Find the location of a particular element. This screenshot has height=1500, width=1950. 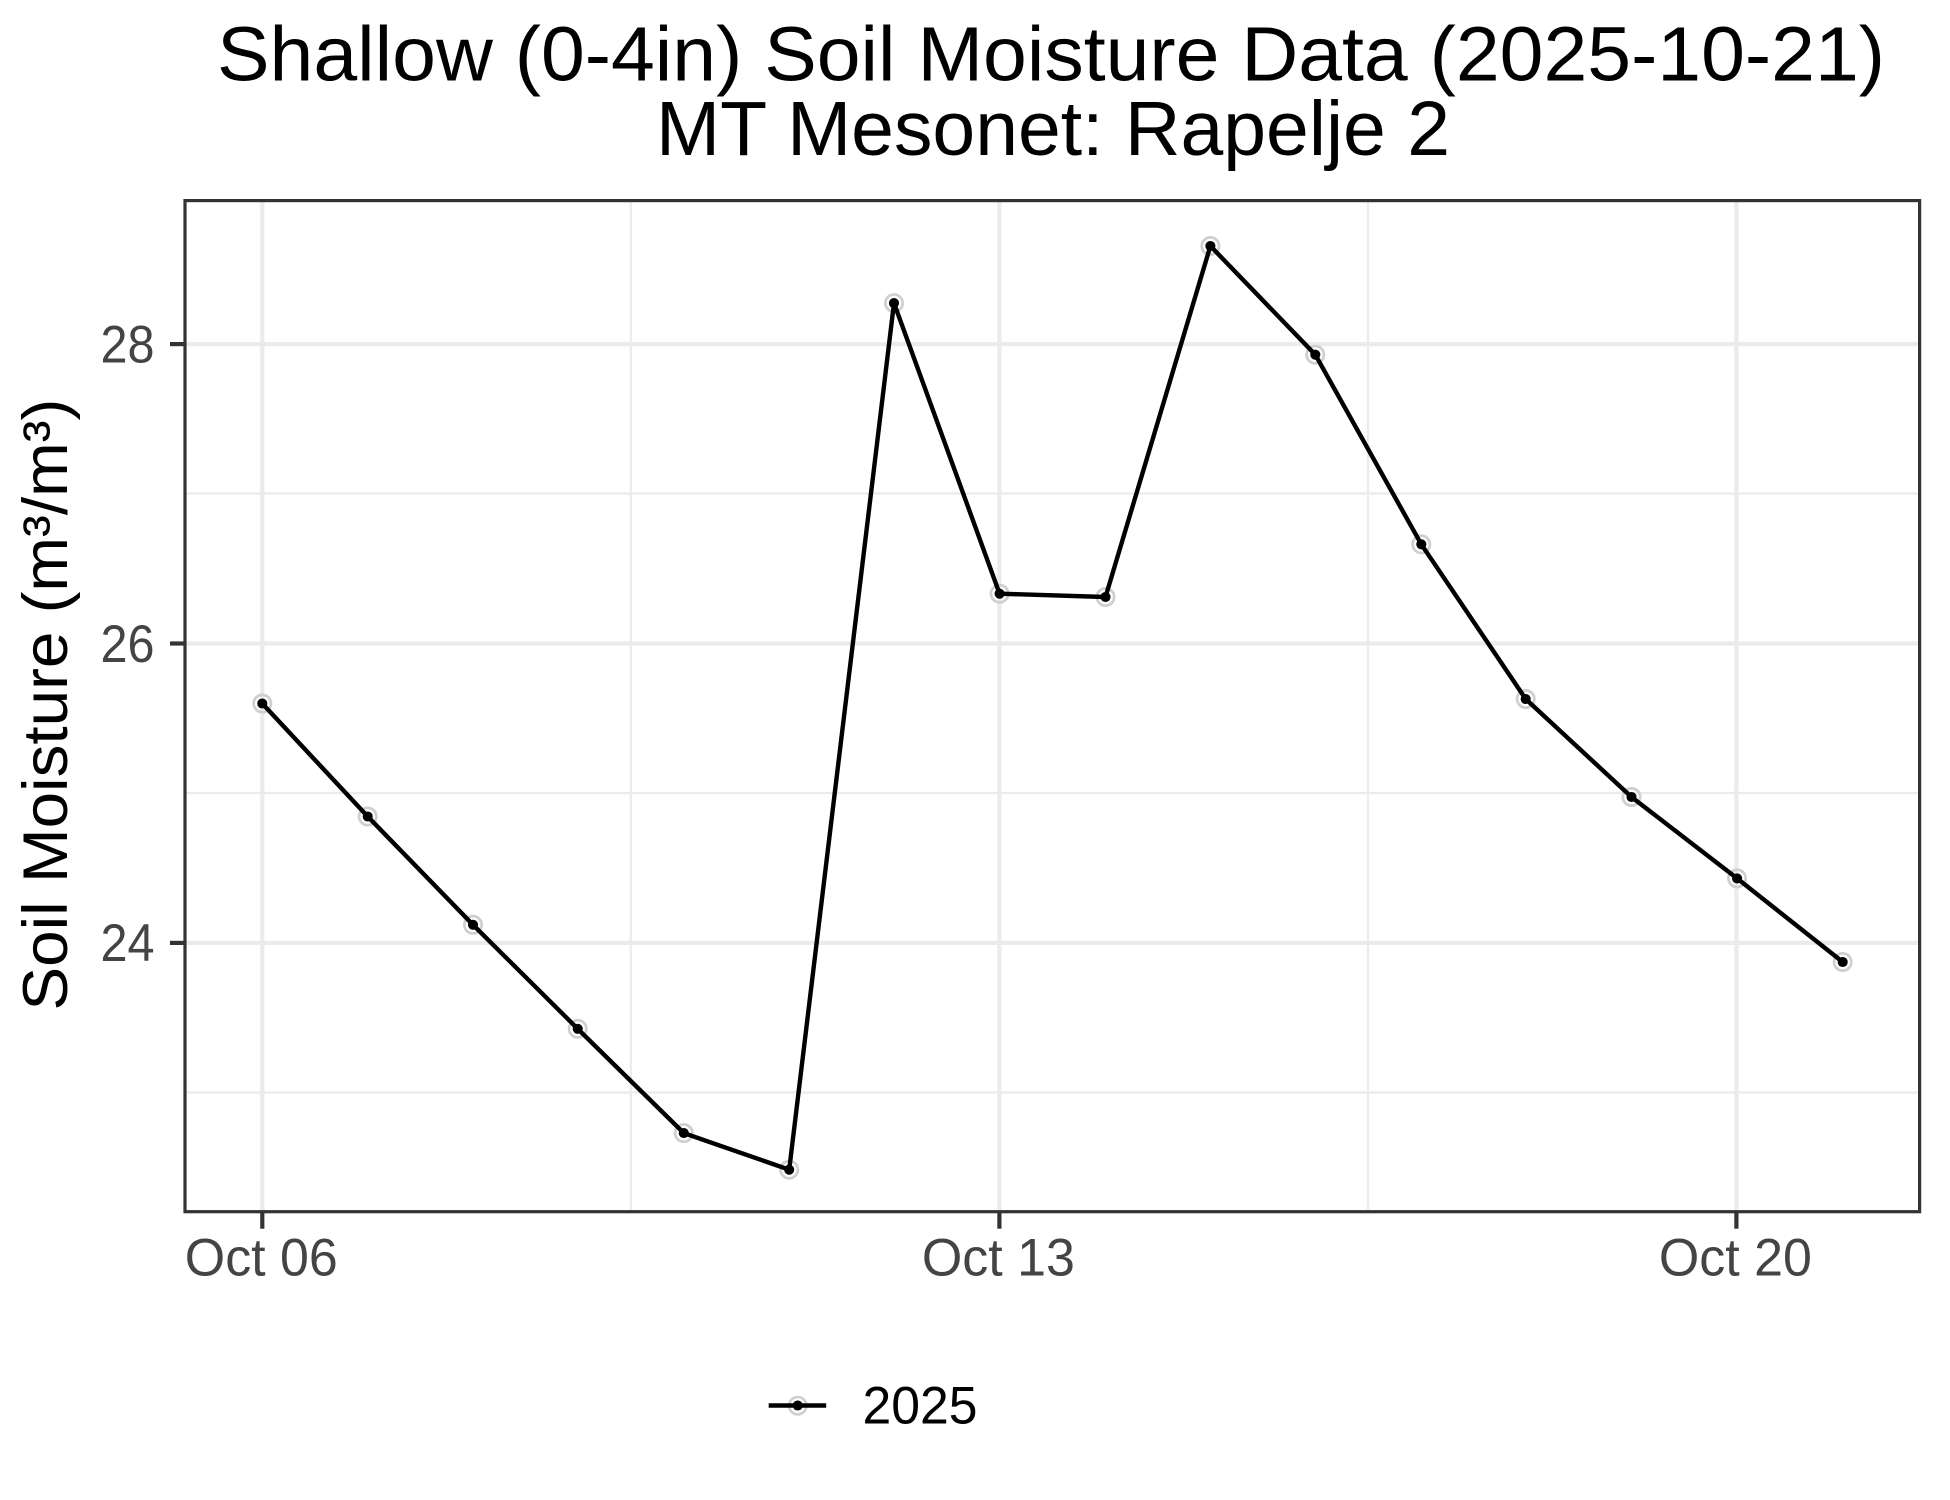

svg-text: Oct 06 is located at coordinates (261, 1258).